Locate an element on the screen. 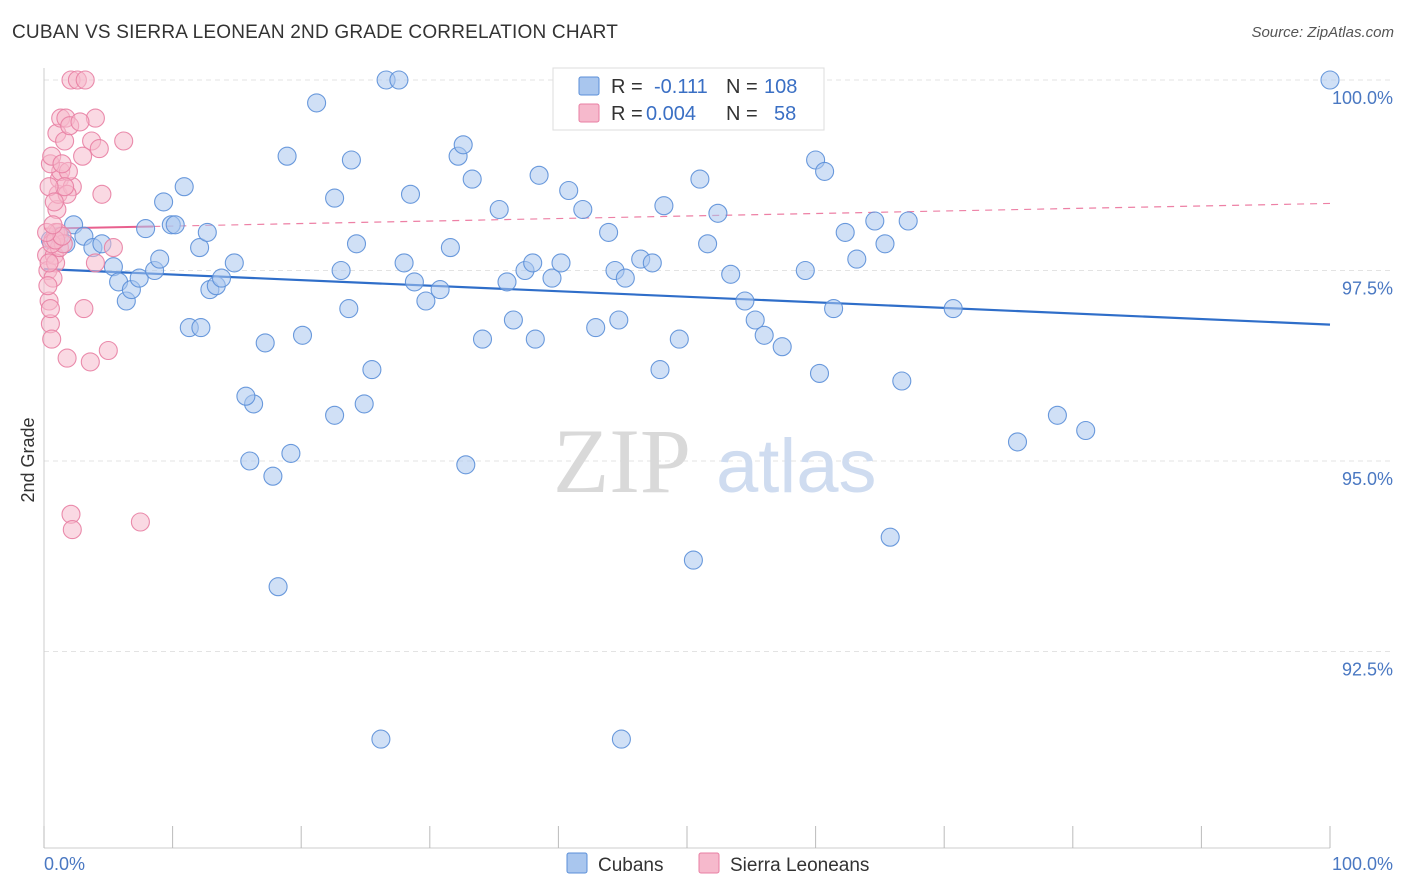 The width and height of the screenshot is (1406, 892). bottom-legend: Cubans Sierra Leoneans is located at coordinates (717, 864).